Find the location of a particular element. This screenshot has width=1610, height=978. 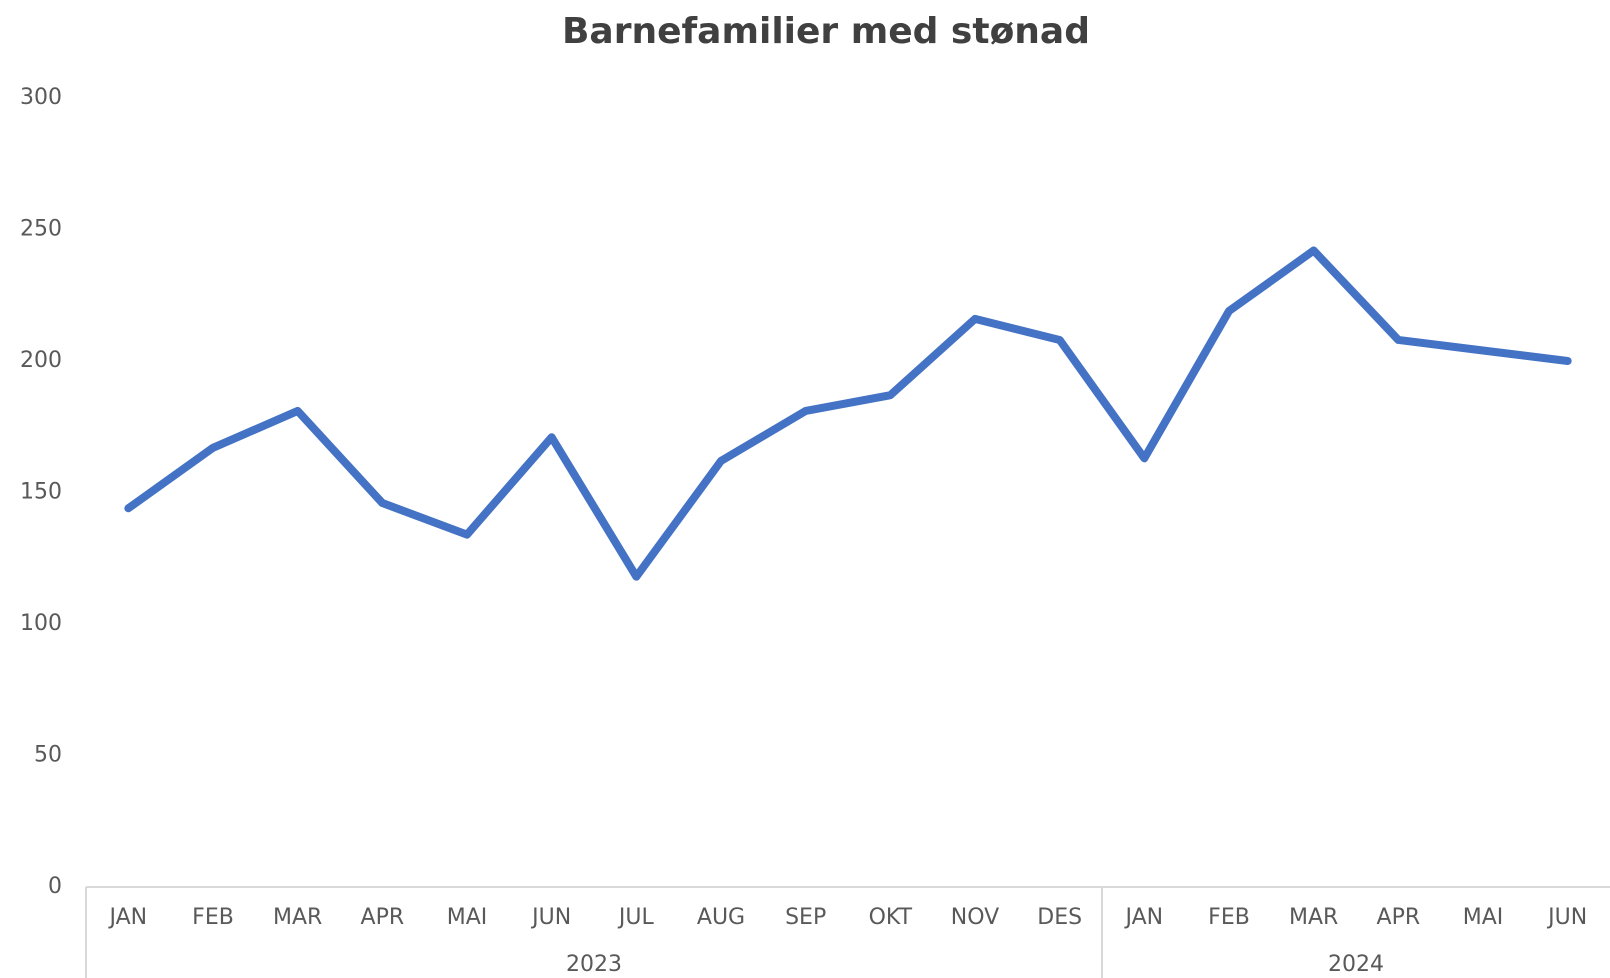

y-tick-label: 300 is located at coordinates (41, 97).